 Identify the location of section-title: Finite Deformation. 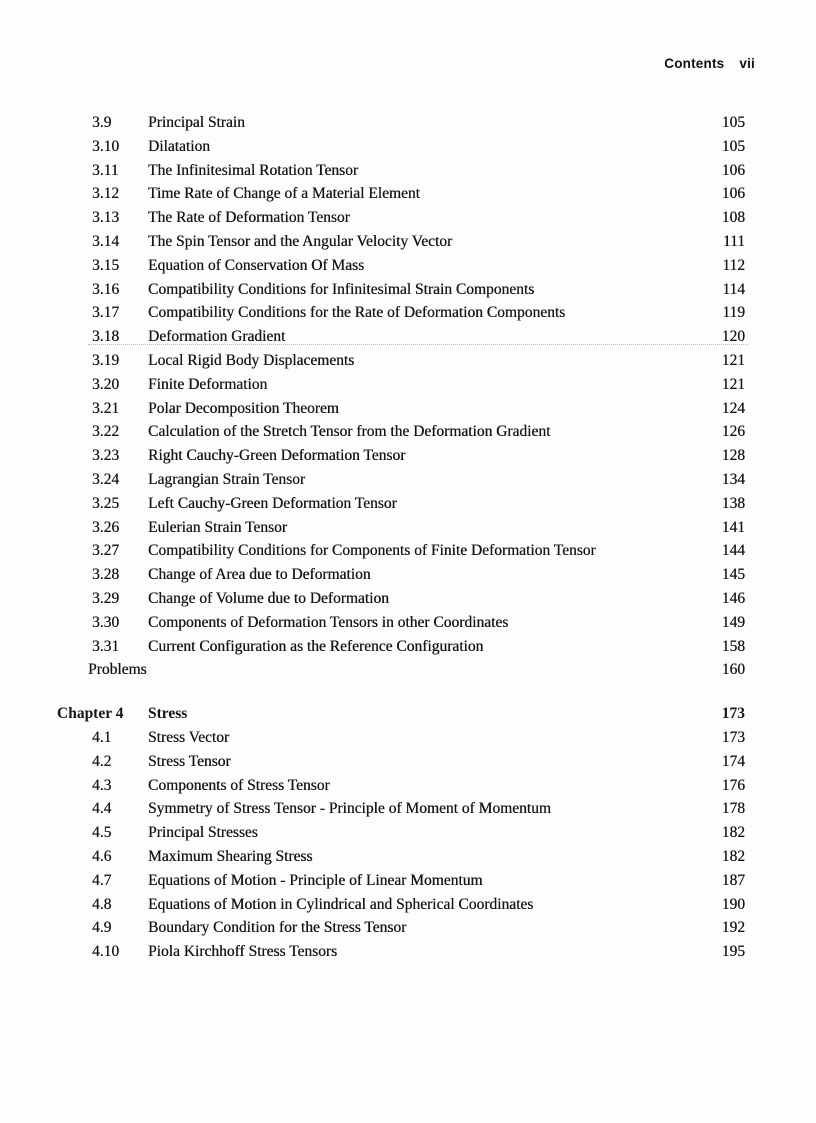
(208, 384).